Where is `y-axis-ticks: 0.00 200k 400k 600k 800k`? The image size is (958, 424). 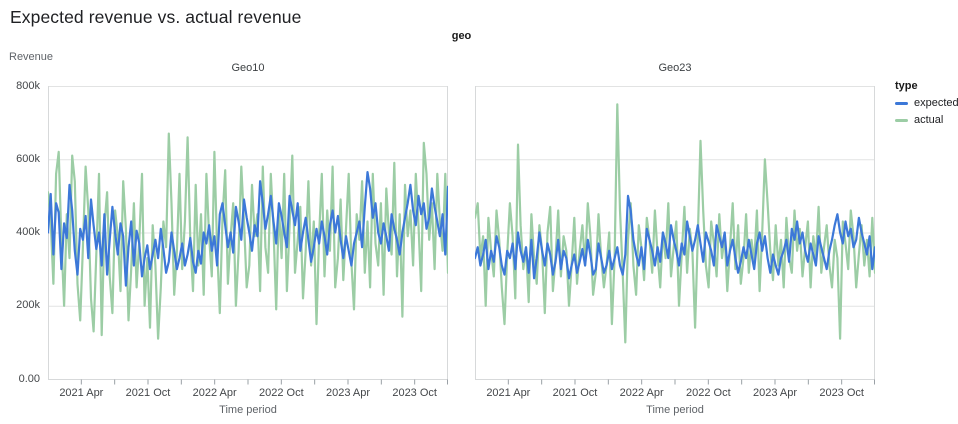 y-axis-ticks: 0.00 200k 400k 600k 800k is located at coordinates (20, 232).